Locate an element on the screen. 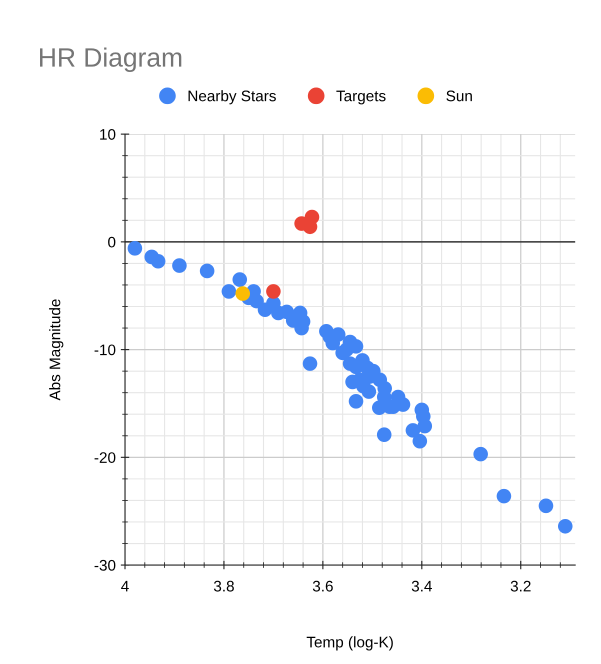 The image size is (601, 664). x-tick-label: 3.8 is located at coordinates (224, 586).